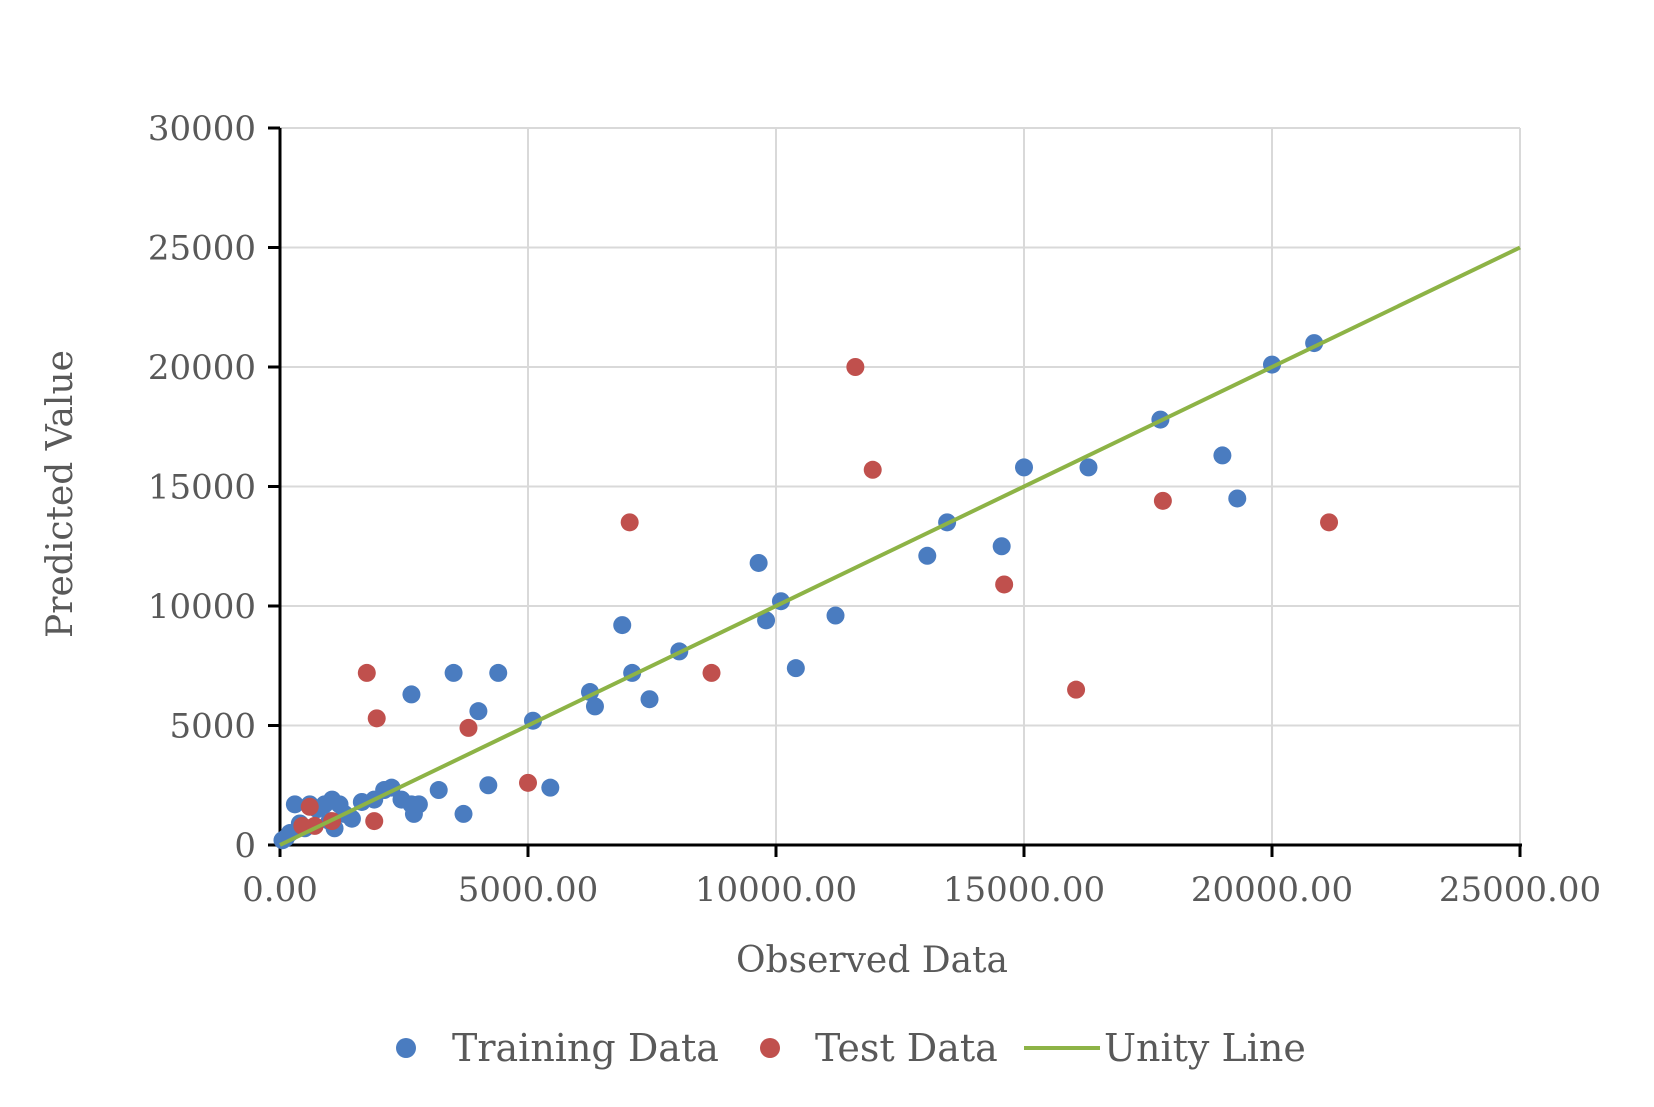 The height and width of the screenshot is (1107, 1654). Describe the element at coordinates (585, 1048) in the screenshot. I see `legend-label: Training Data` at that location.